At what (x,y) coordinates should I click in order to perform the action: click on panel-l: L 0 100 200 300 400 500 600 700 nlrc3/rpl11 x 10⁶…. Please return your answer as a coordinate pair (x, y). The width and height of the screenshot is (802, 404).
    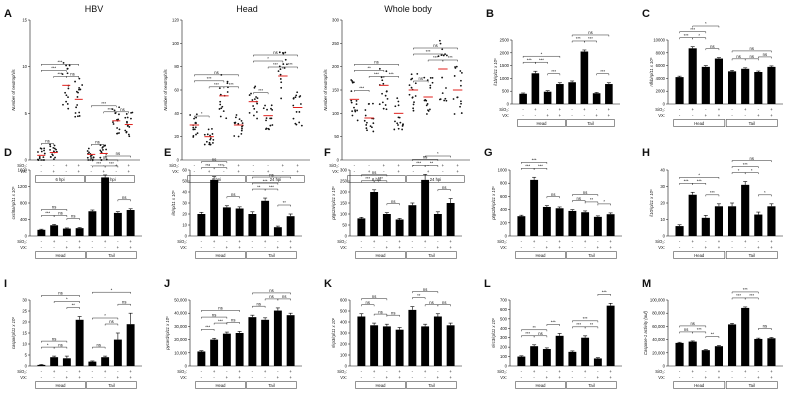
    Looking at the image, I should click on (553, 333).